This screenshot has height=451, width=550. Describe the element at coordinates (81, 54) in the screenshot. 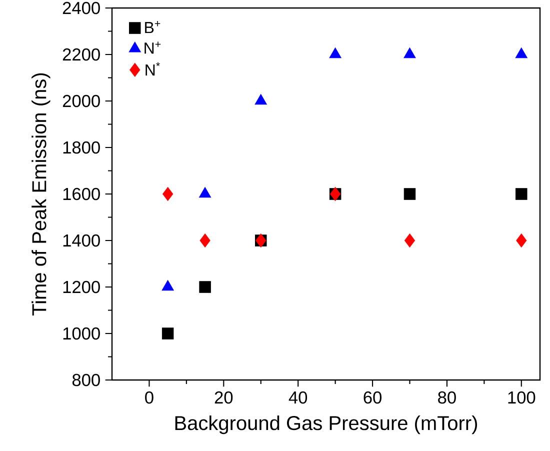

I see `y-tick-label: 2200` at that location.